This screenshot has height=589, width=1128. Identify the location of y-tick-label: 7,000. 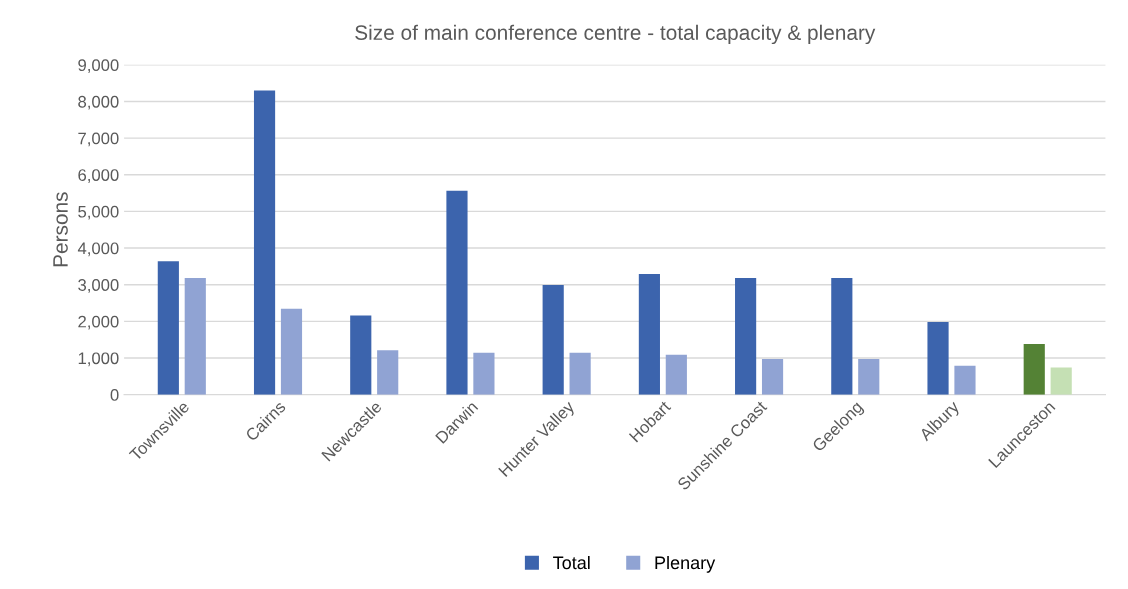
(98, 139).